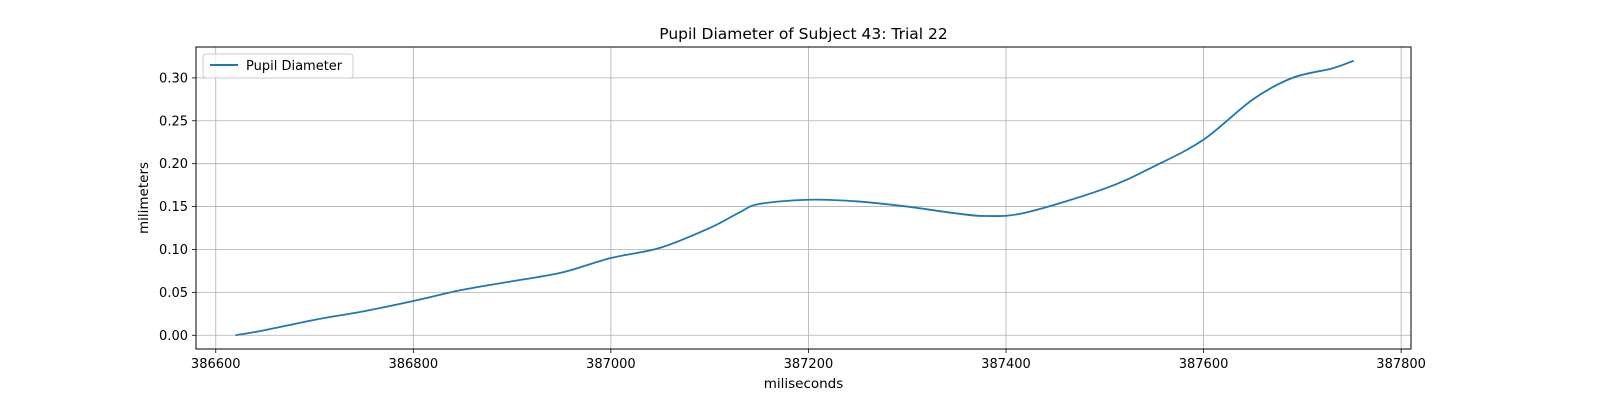 The image size is (1600, 400). What do you see at coordinates (294, 66) in the screenshot?
I see `legend-label-pupil-diameter: Pupil Diameter` at bounding box center [294, 66].